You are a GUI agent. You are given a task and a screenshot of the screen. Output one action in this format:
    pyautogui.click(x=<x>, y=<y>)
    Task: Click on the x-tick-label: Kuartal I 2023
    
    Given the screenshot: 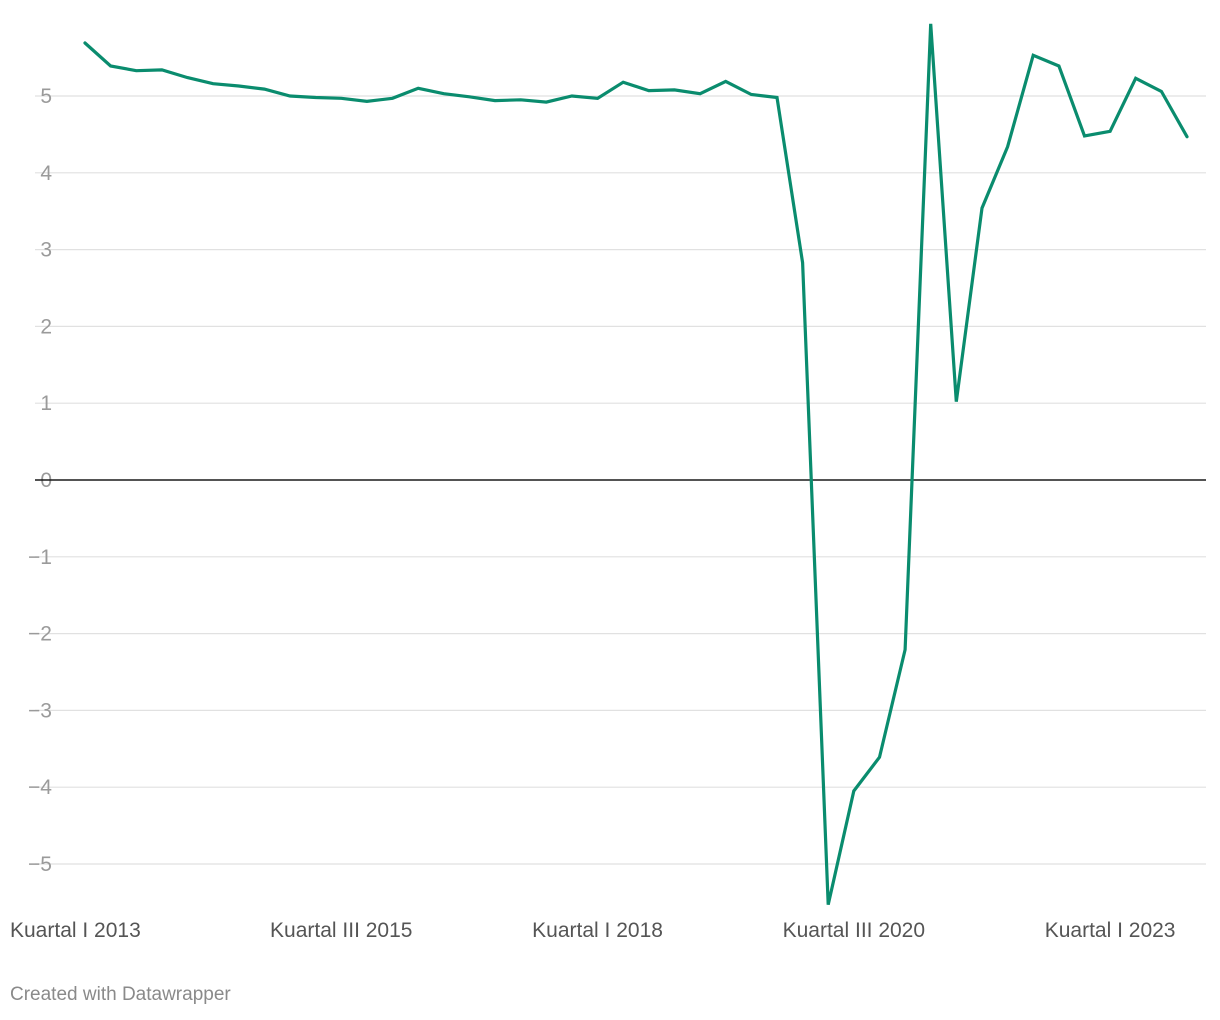 What is the action you would take?
    pyautogui.click(x=1110, y=930)
    